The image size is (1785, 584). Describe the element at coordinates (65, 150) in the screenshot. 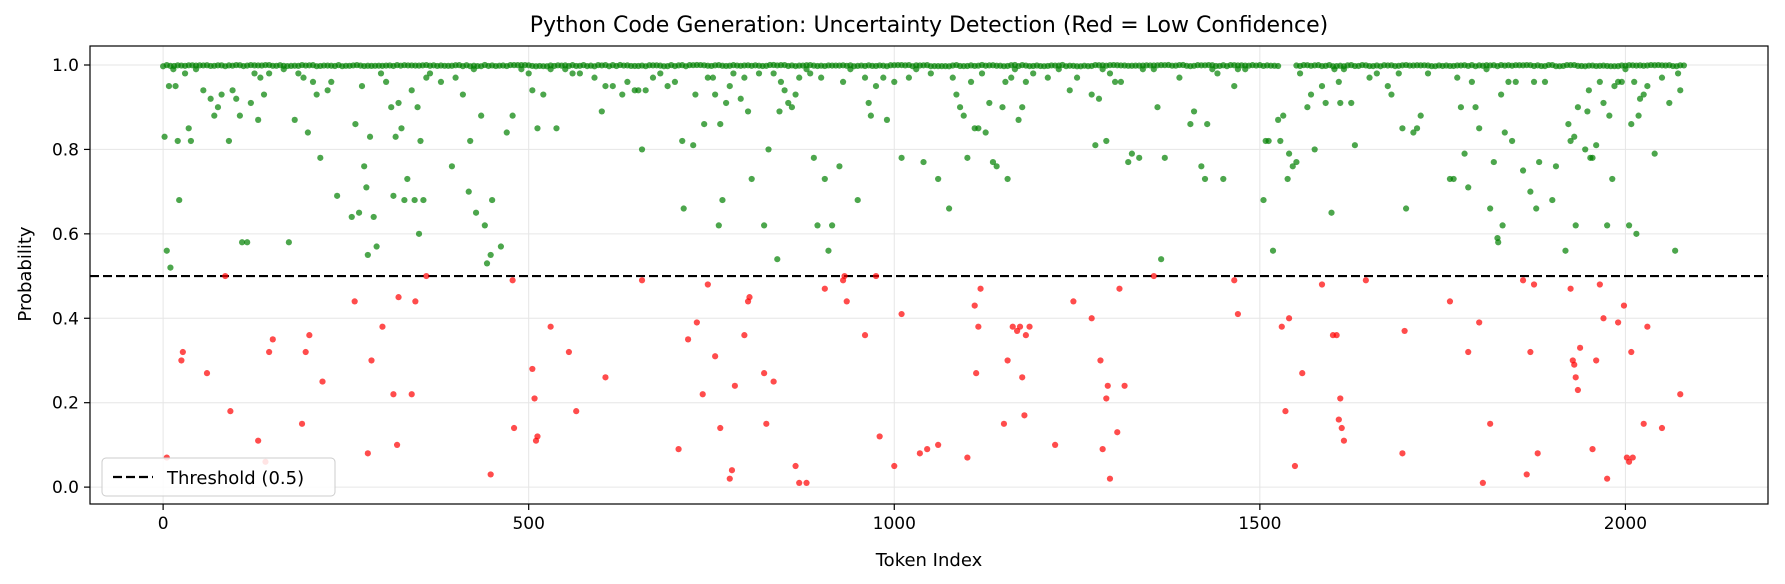

I see `y-tick-label: 0.8` at that location.